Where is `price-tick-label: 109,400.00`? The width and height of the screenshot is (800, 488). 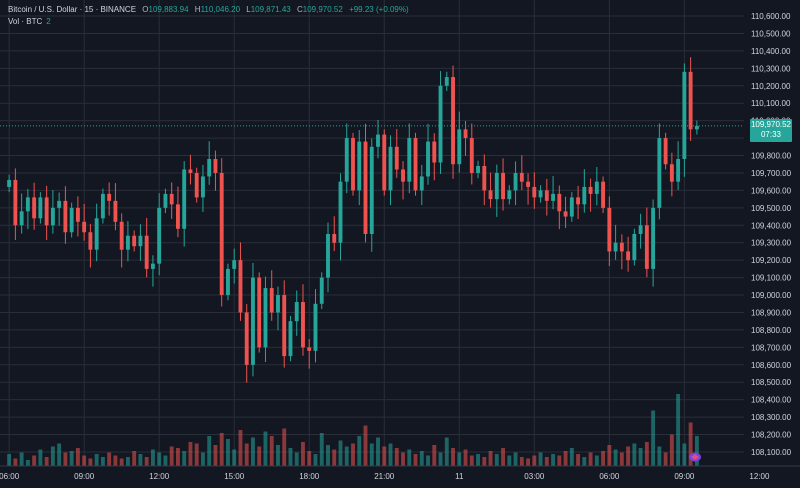
price-tick-label: 109,400.00 is located at coordinates (771, 225).